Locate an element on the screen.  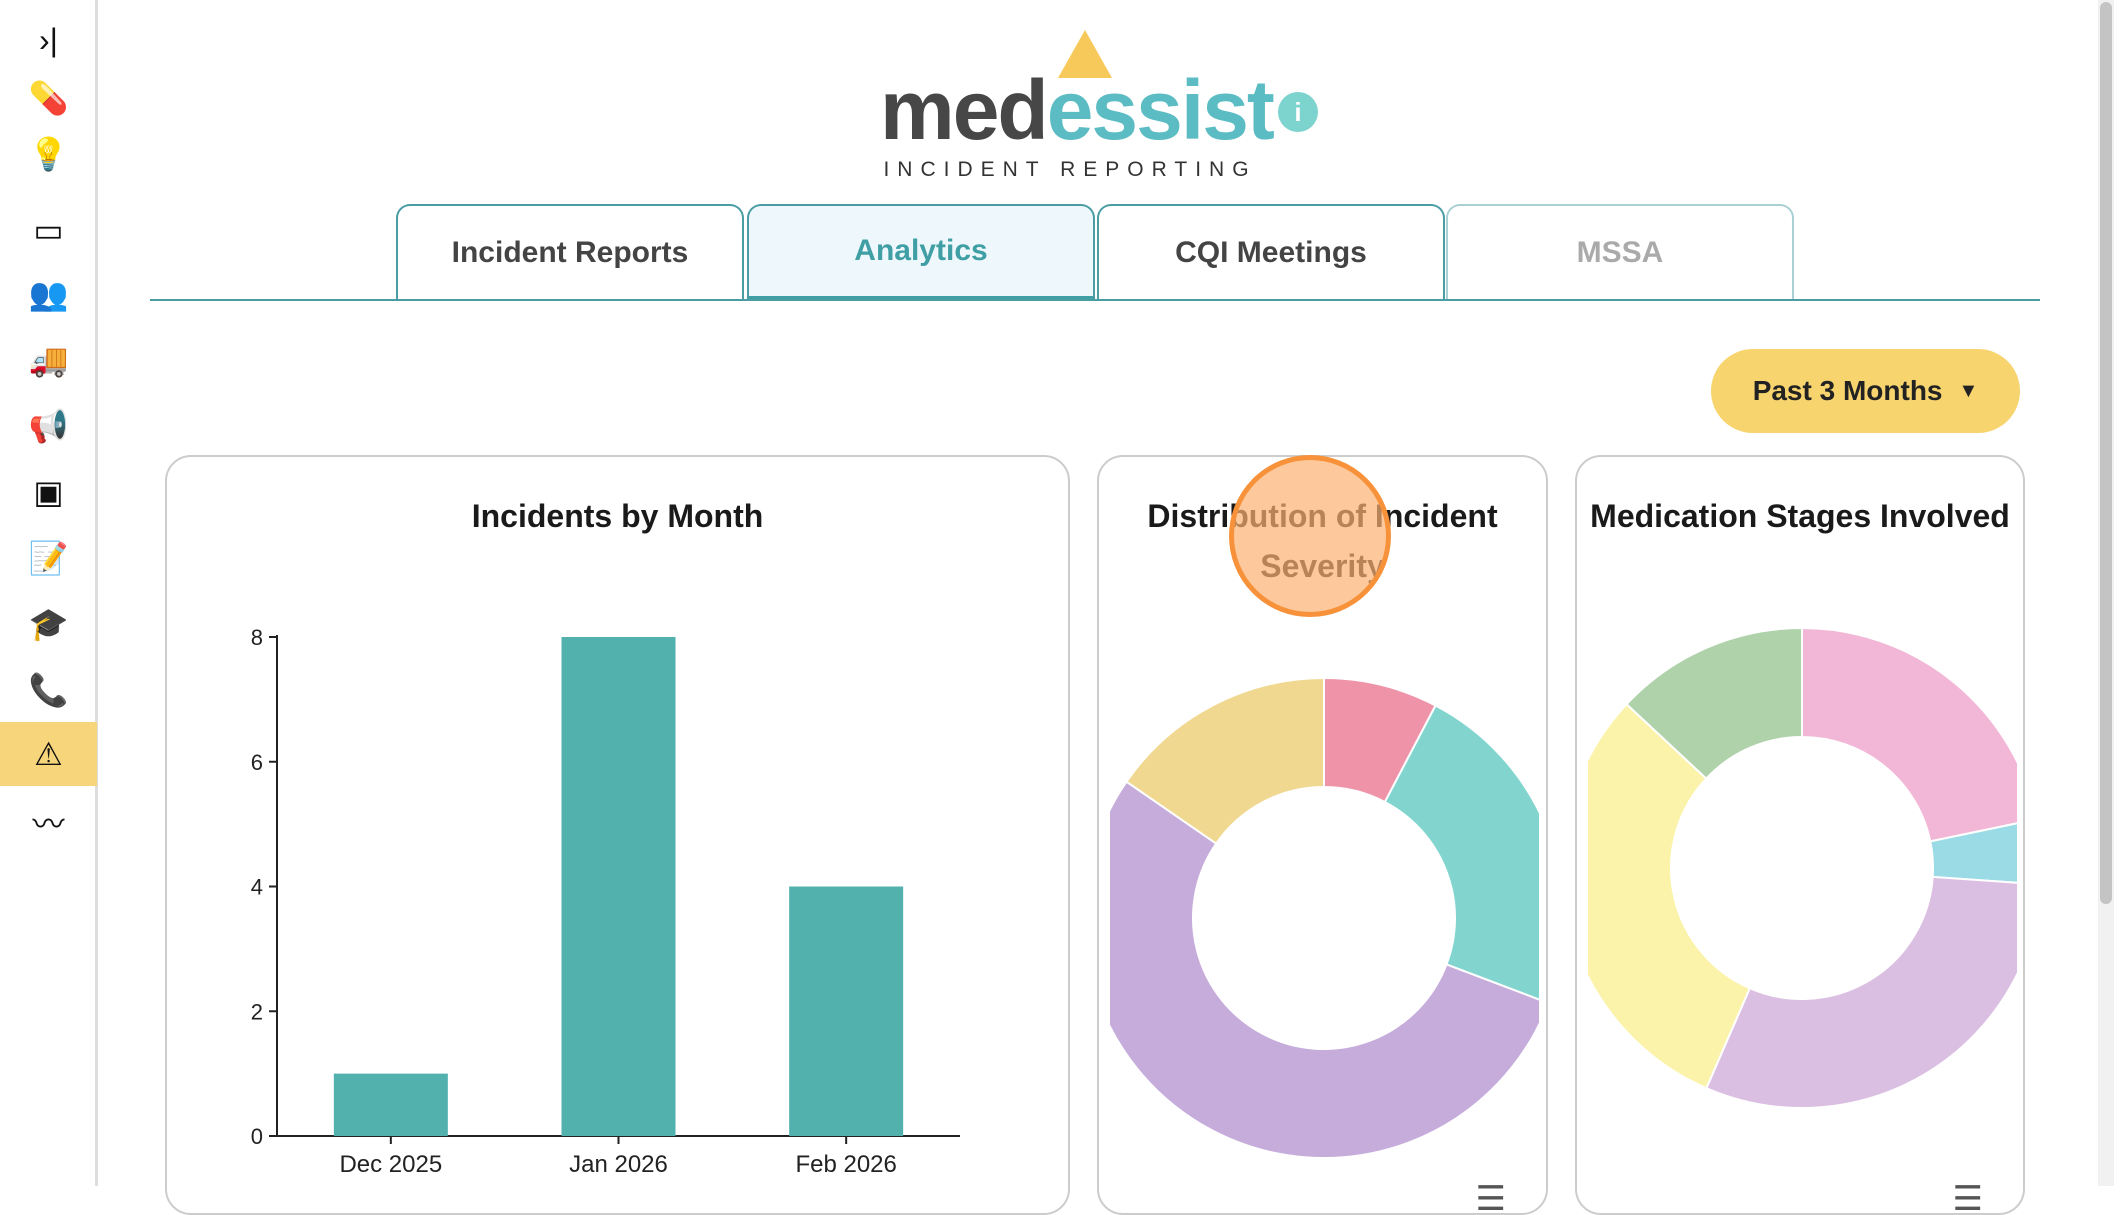
notes-icon: 📝 is located at coordinates (48, 558).